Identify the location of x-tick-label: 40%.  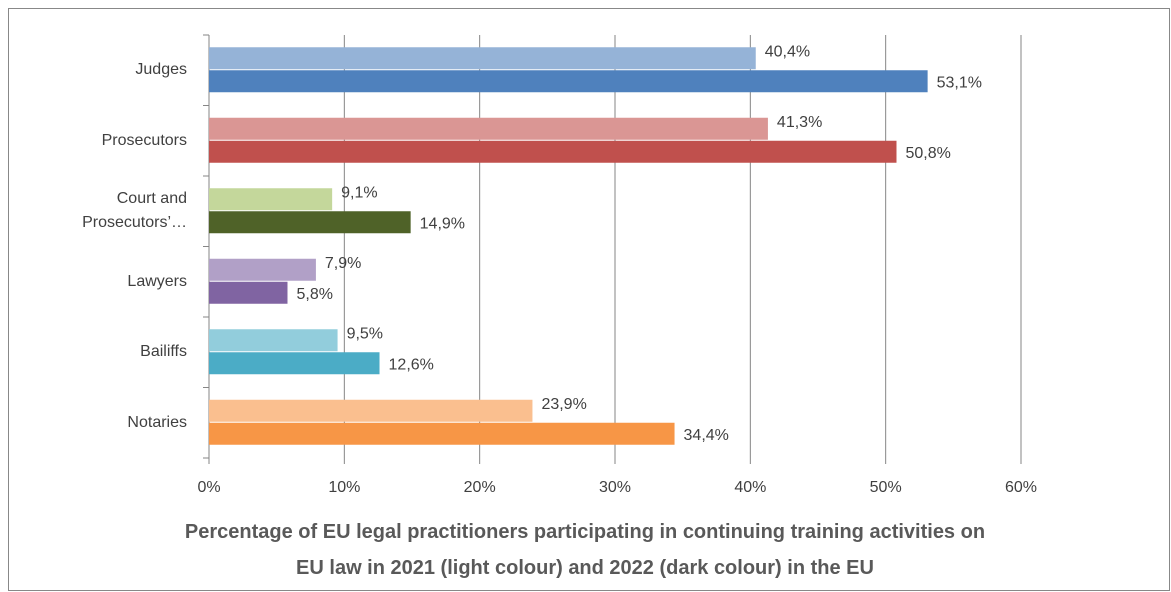
(750, 487).